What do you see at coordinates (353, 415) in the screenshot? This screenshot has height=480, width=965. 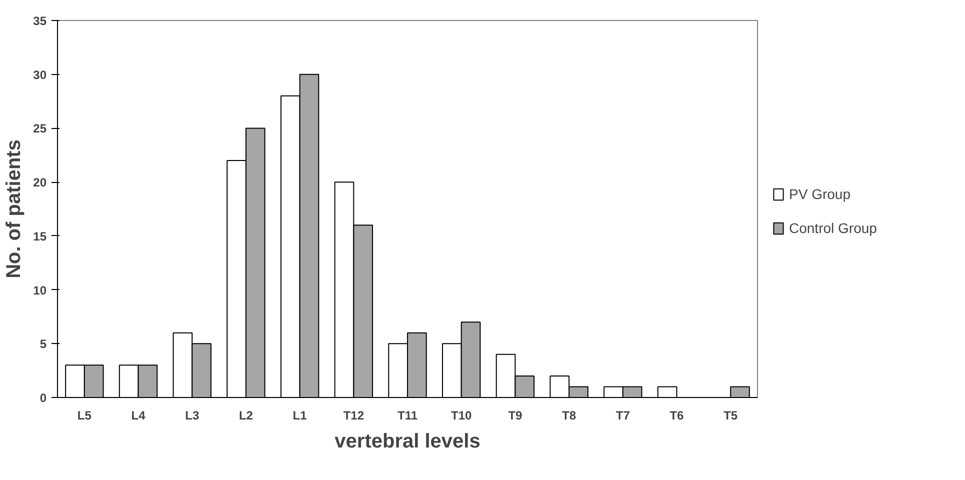 I see `x-tick-label: T12` at bounding box center [353, 415].